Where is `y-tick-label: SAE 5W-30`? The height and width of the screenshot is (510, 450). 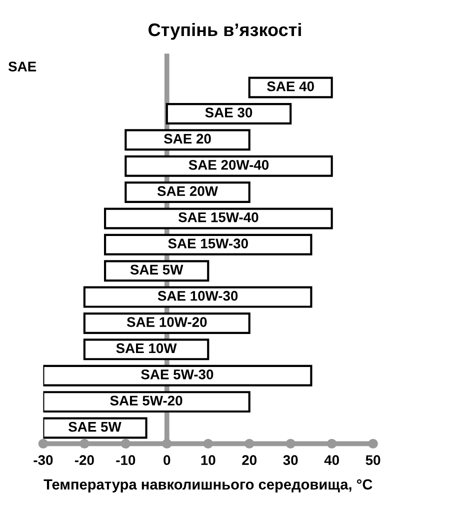 y-tick-label: SAE 5W-30 is located at coordinates (177, 375).